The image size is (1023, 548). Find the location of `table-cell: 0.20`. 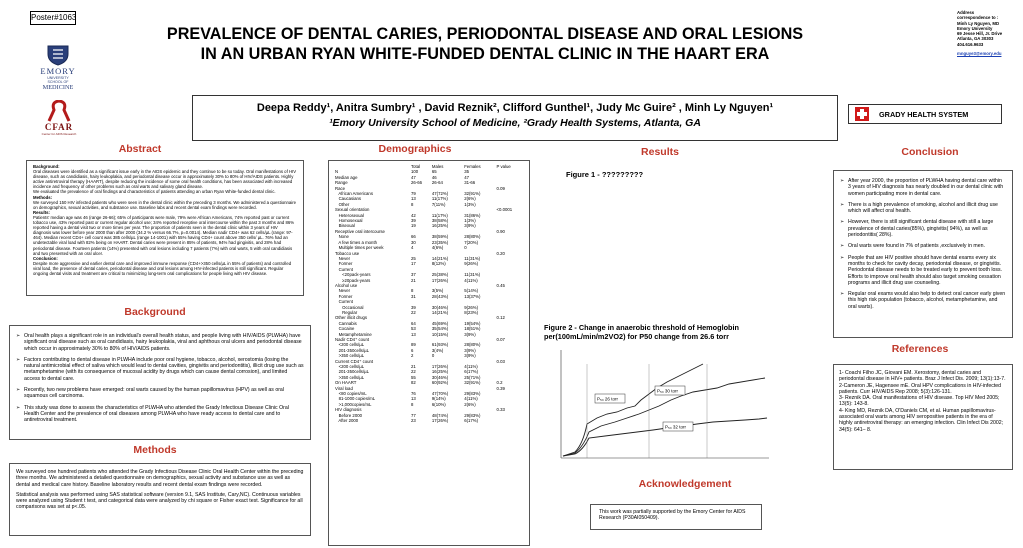

table-cell: 0.20 is located at coordinates (500, 253).